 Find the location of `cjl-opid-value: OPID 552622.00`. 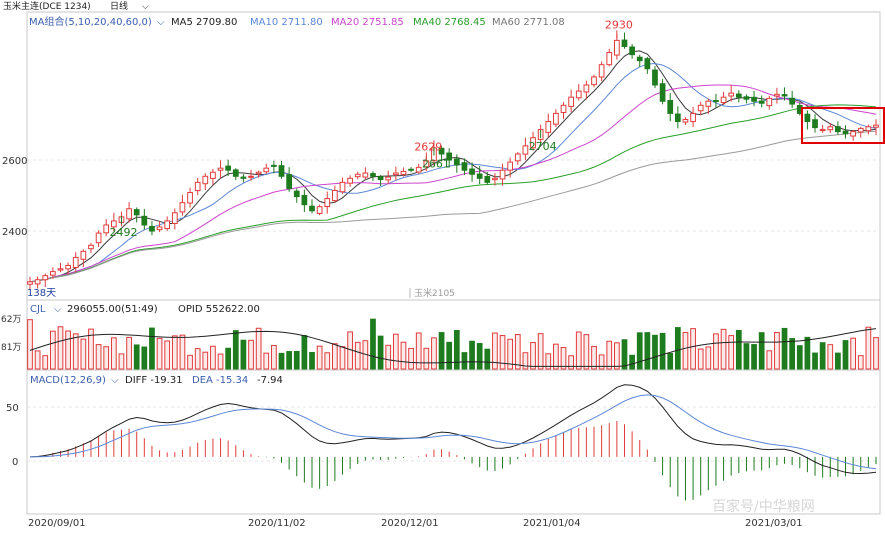

cjl-opid-value: OPID 552622.00 is located at coordinates (219, 309).